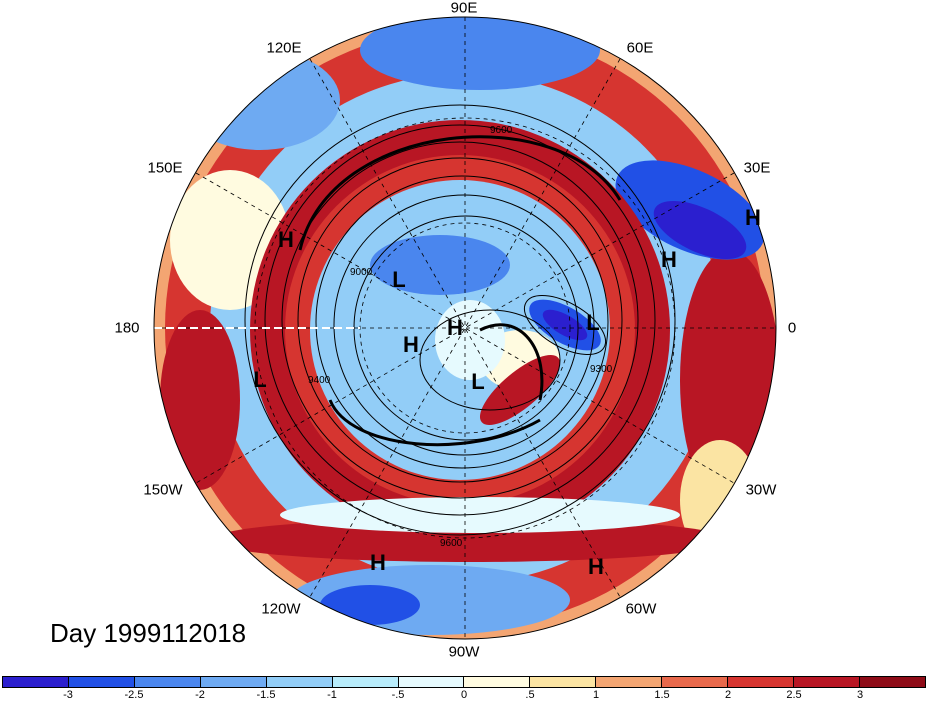 The height and width of the screenshot is (702, 928). What do you see at coordinates (640, 48) in the screenshot?
I see `lon-label-60e: 60E` at bounding box center [640, 48].